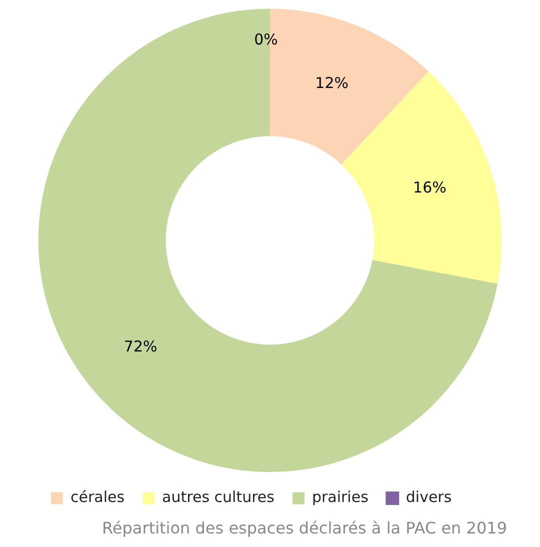  Describe the element at coordinates (97, 497) in the screenshot. I see `legend-label: cérales` at that location.